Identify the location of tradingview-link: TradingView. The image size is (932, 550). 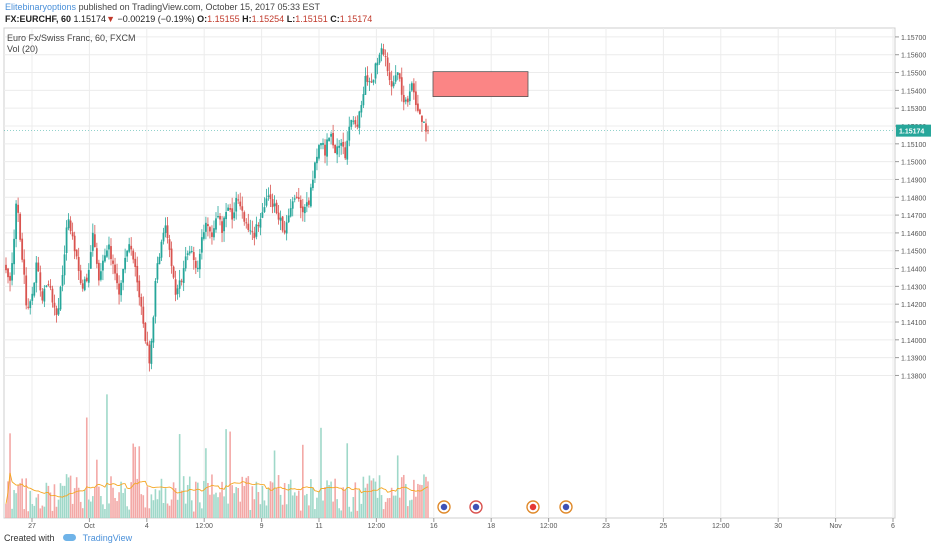
(107, 538).